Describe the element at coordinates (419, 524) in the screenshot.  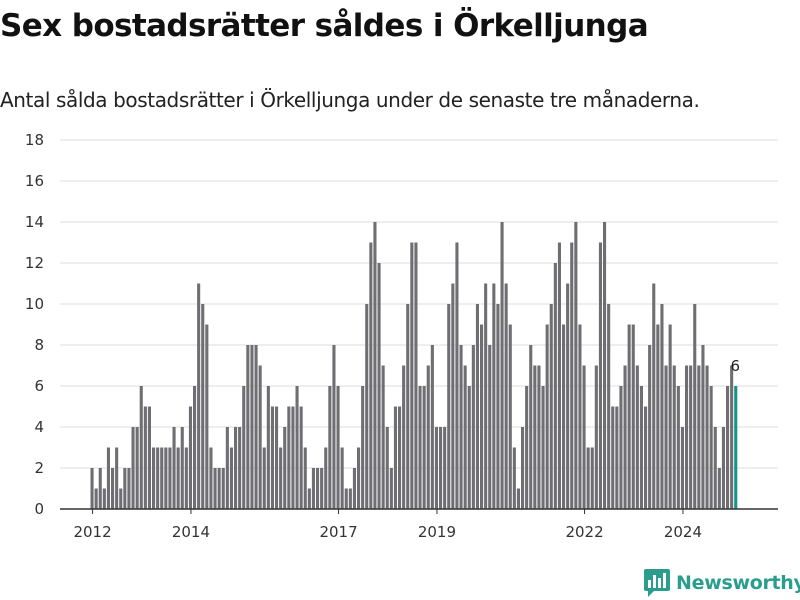
I see `x-axis: 2012 2014 2017 2019 2022 2024` at that location.